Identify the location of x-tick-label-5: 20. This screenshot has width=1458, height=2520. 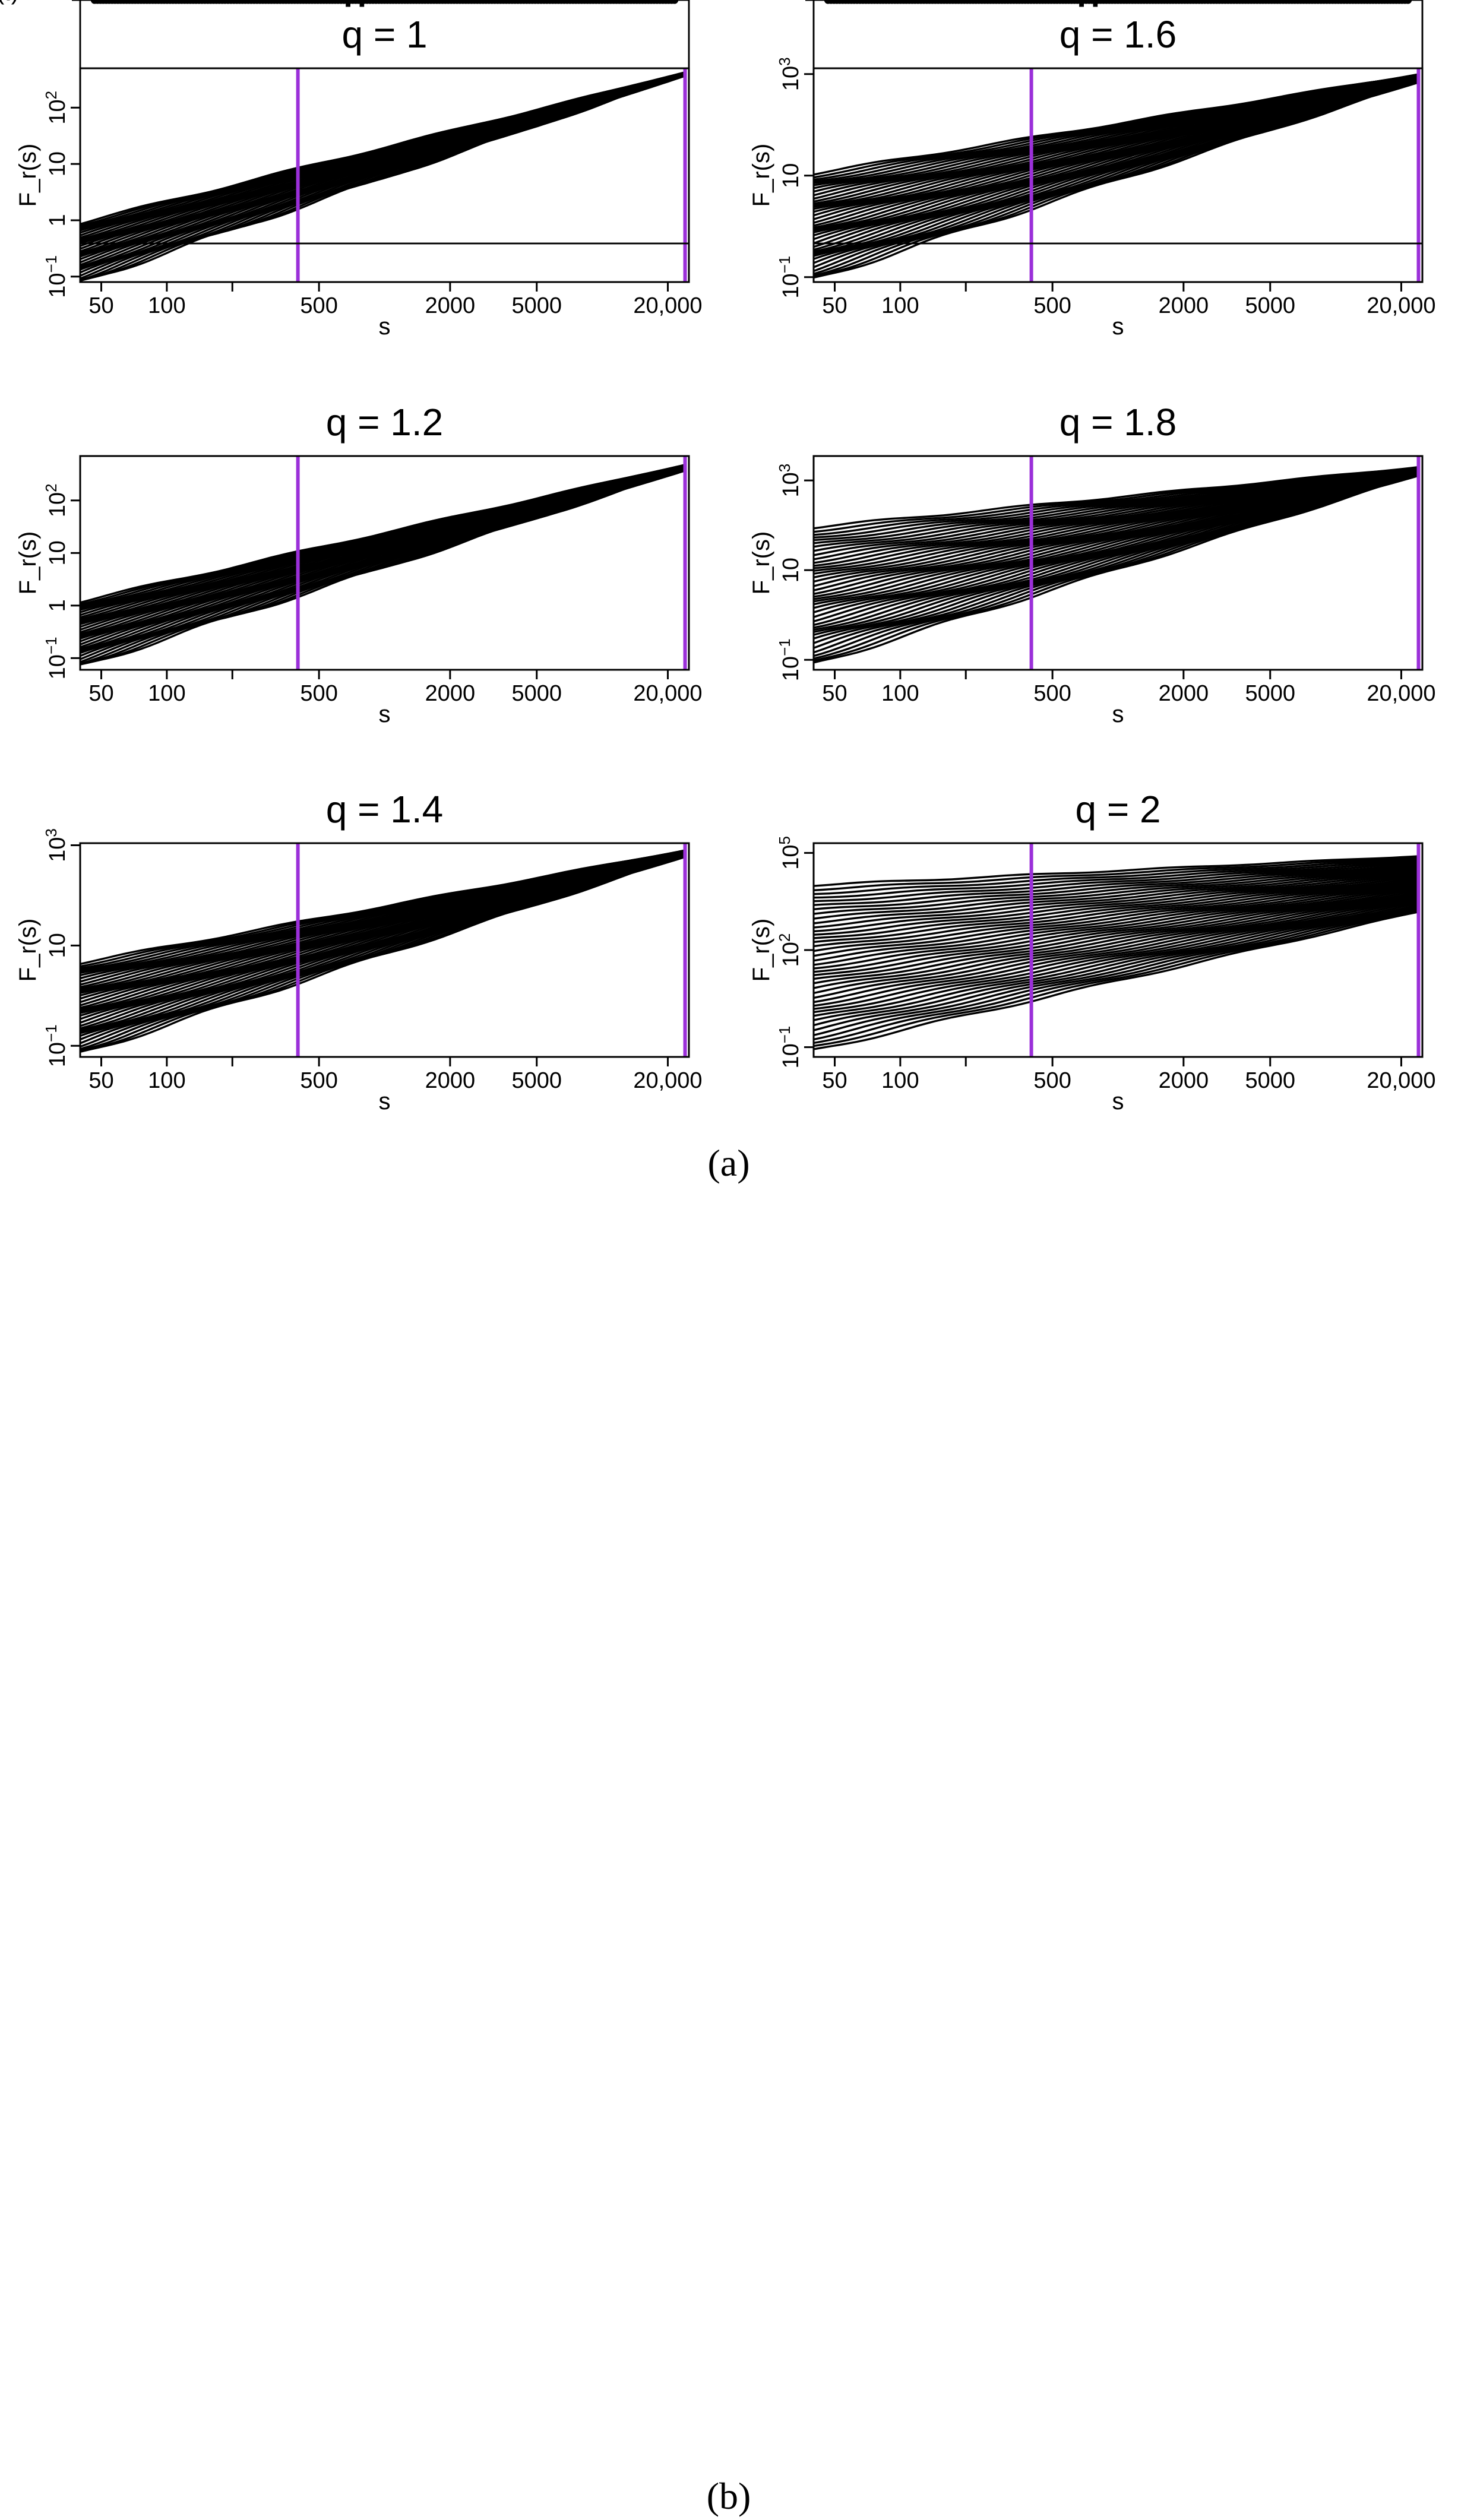
(1408, 2).